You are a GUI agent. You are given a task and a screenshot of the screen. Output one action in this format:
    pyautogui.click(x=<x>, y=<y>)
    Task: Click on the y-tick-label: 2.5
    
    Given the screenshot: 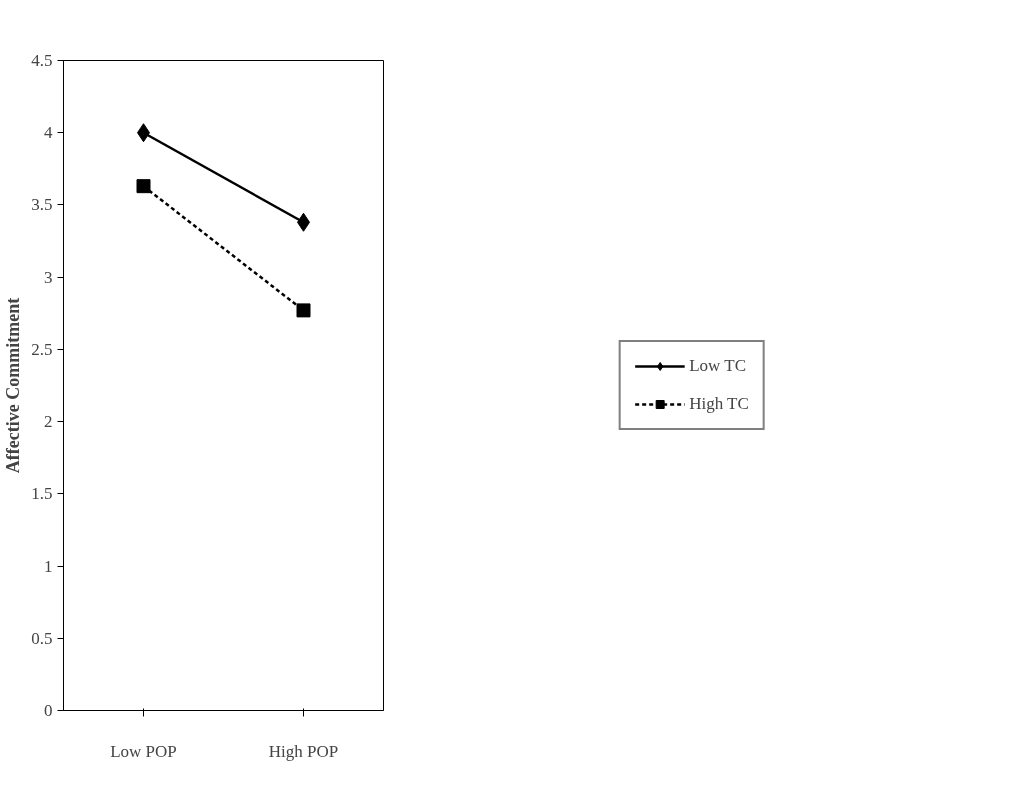 What is the action you would take?
    pyautogui.click(x=42, y=349)
    